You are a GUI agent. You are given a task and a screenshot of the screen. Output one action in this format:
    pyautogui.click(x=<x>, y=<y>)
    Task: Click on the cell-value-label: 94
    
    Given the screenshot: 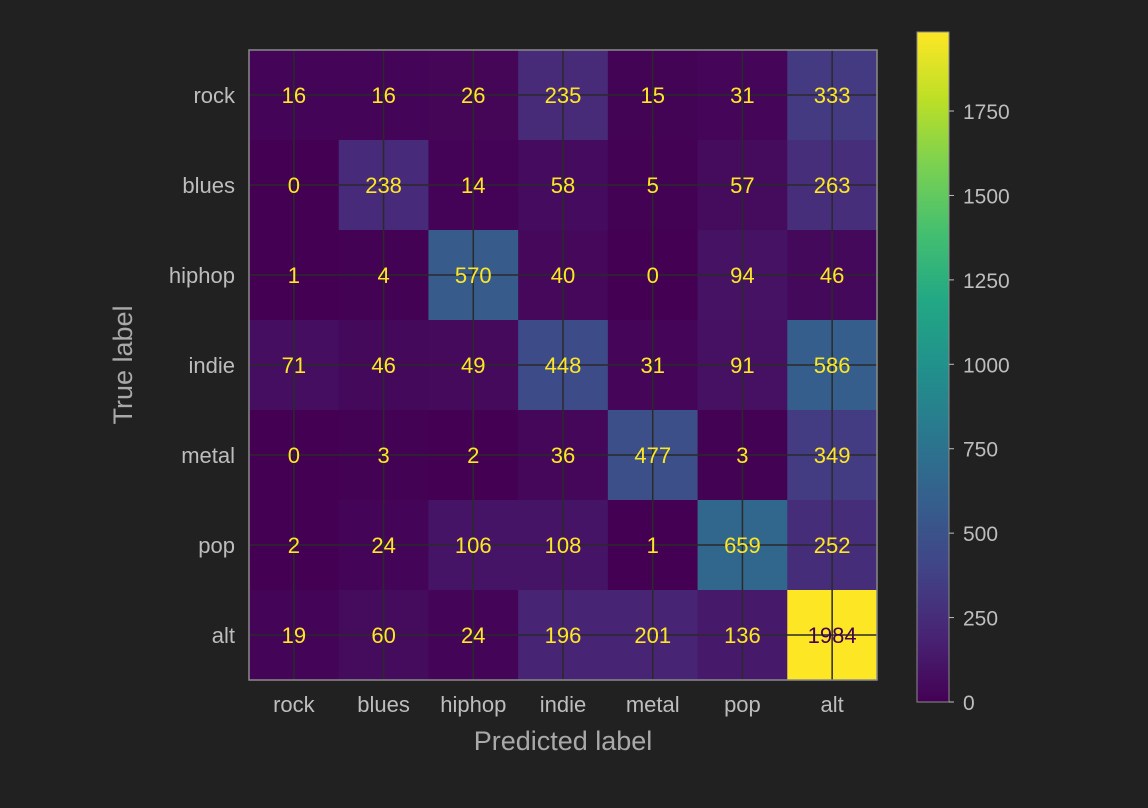 What is the action you would take?
    pyautogui.click(x=742, y=275)
    